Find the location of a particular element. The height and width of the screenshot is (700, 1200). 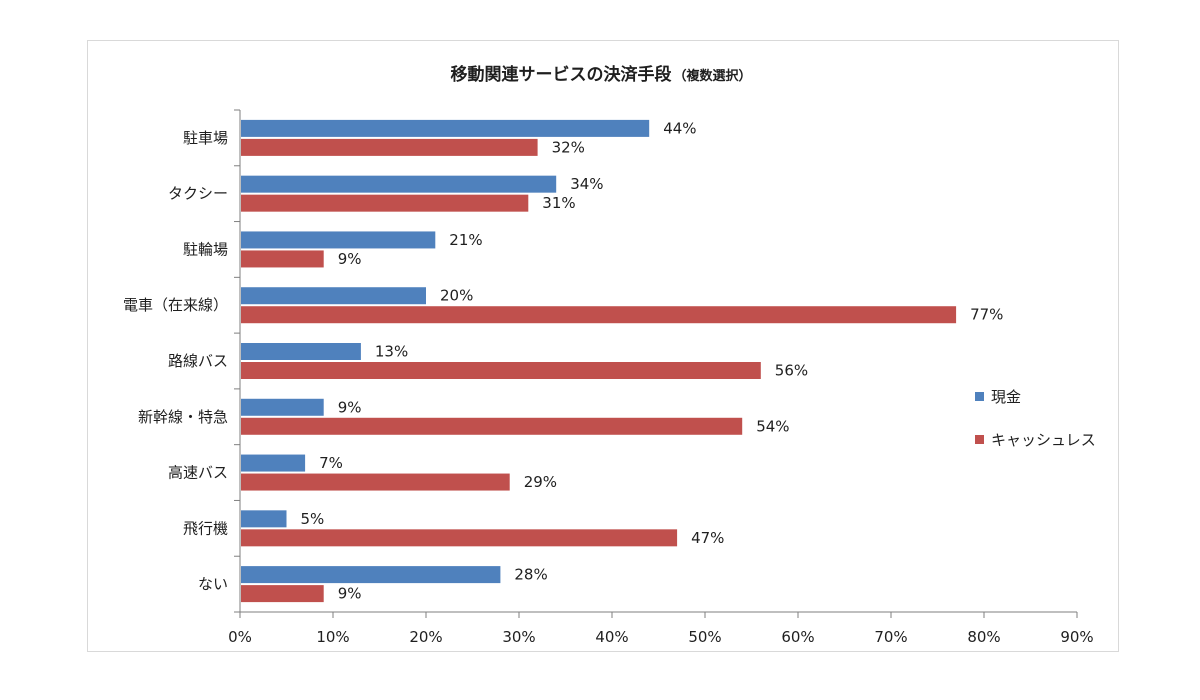

data-label: 13% is located at coordinates (391, 352).